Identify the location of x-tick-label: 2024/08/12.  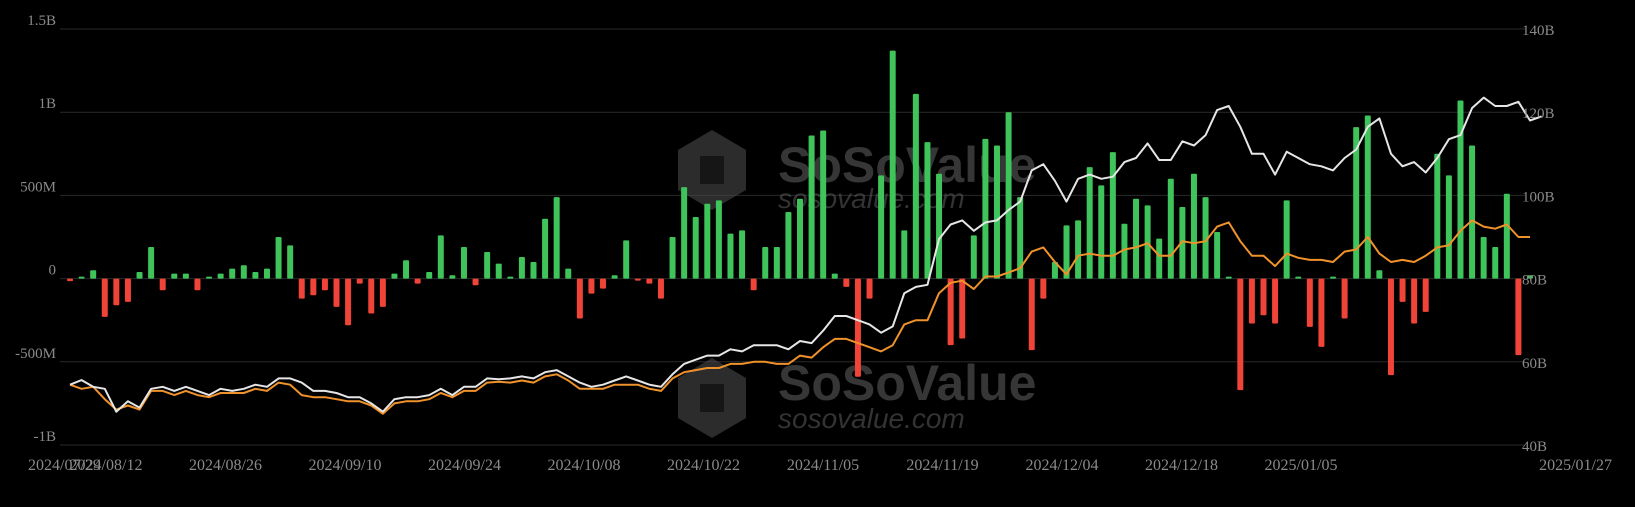
(106, 465).